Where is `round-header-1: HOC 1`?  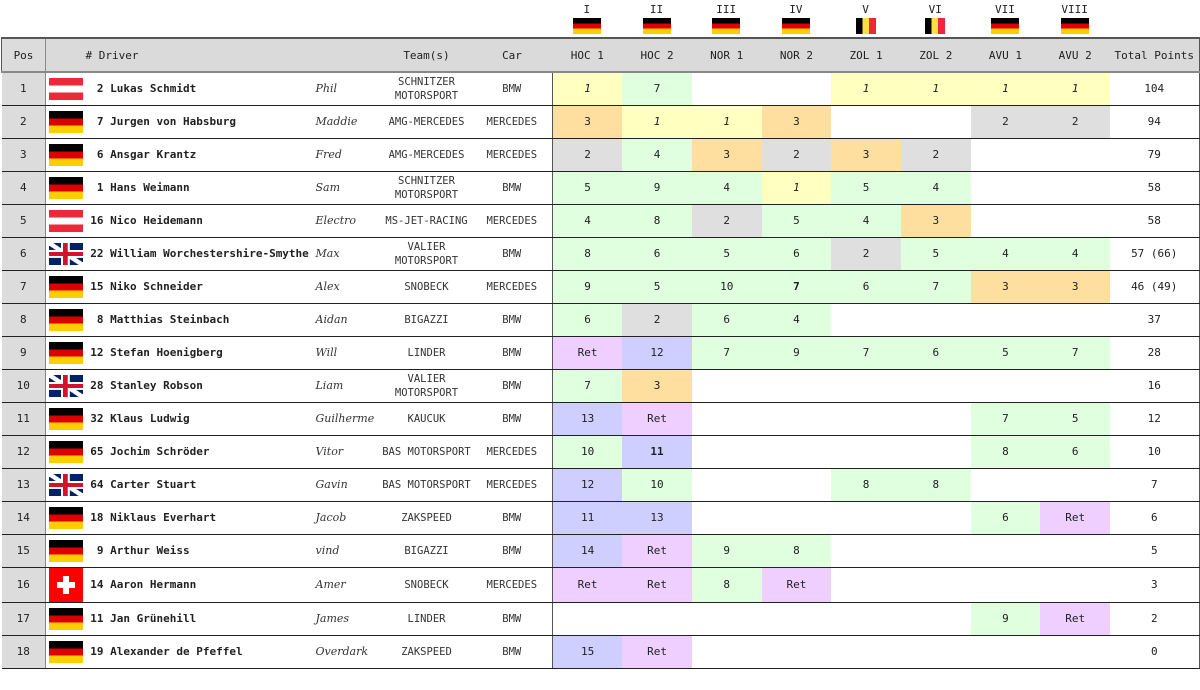 round-header-1: HOC 1 is located at coordinates (587, 55).